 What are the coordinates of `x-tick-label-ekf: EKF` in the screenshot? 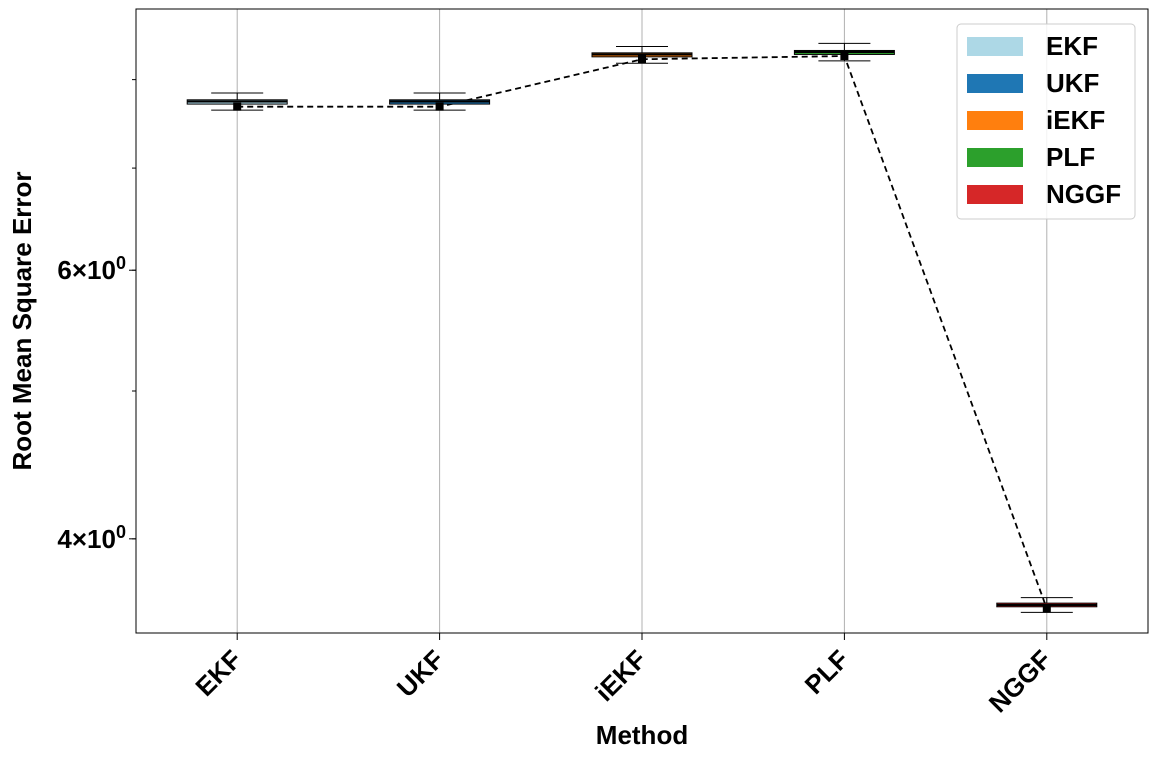 It's located at (218, 673).